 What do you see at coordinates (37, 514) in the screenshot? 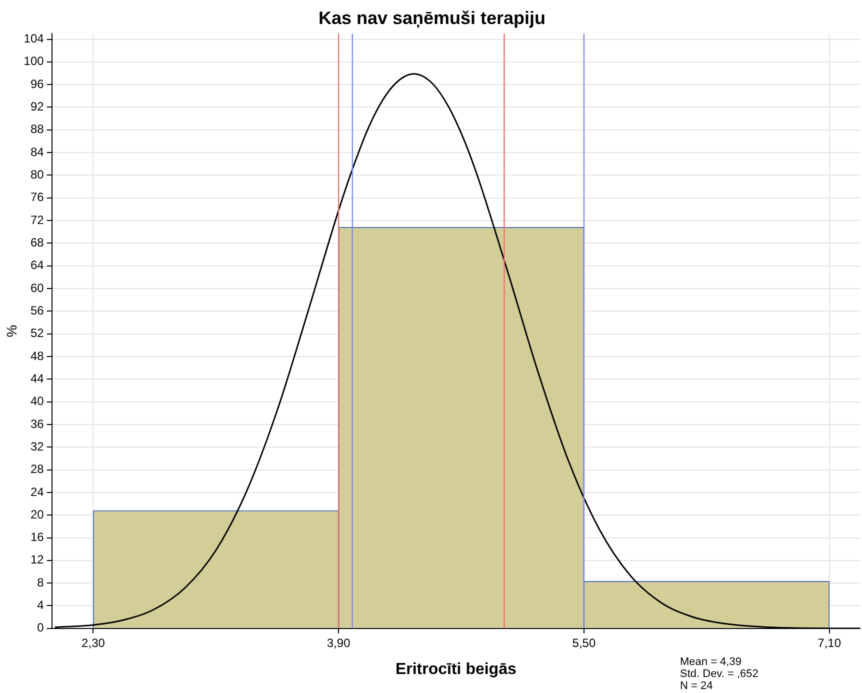
I see `y-tick-label: 20` at bounding box center [37, 514].